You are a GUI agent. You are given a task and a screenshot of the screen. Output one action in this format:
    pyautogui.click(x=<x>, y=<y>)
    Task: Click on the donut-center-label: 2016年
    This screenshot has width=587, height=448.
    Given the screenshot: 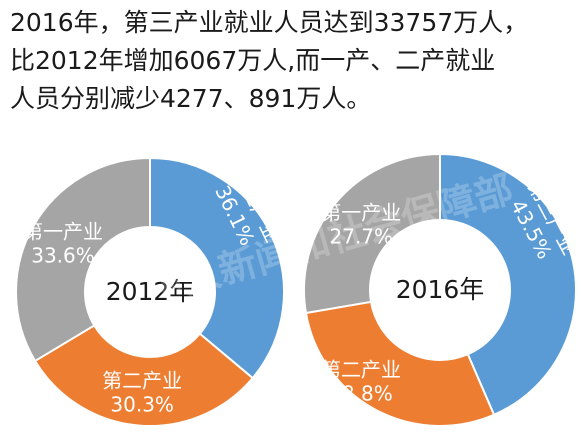 What is the action you would take?
    pyautogui.click(x=440, y=289)
    